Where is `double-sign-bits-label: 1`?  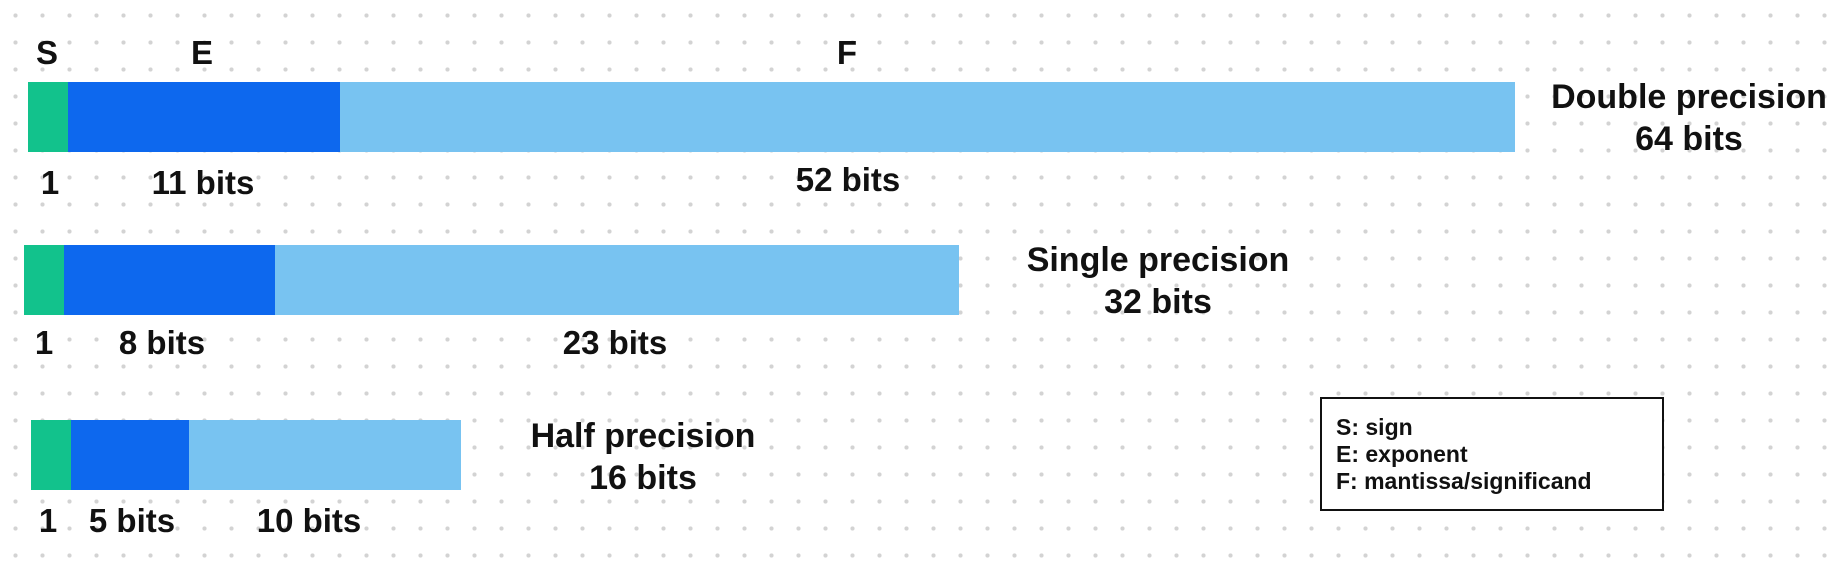 double-sign-bits-label: 1 is located at coordinates (50, 182).